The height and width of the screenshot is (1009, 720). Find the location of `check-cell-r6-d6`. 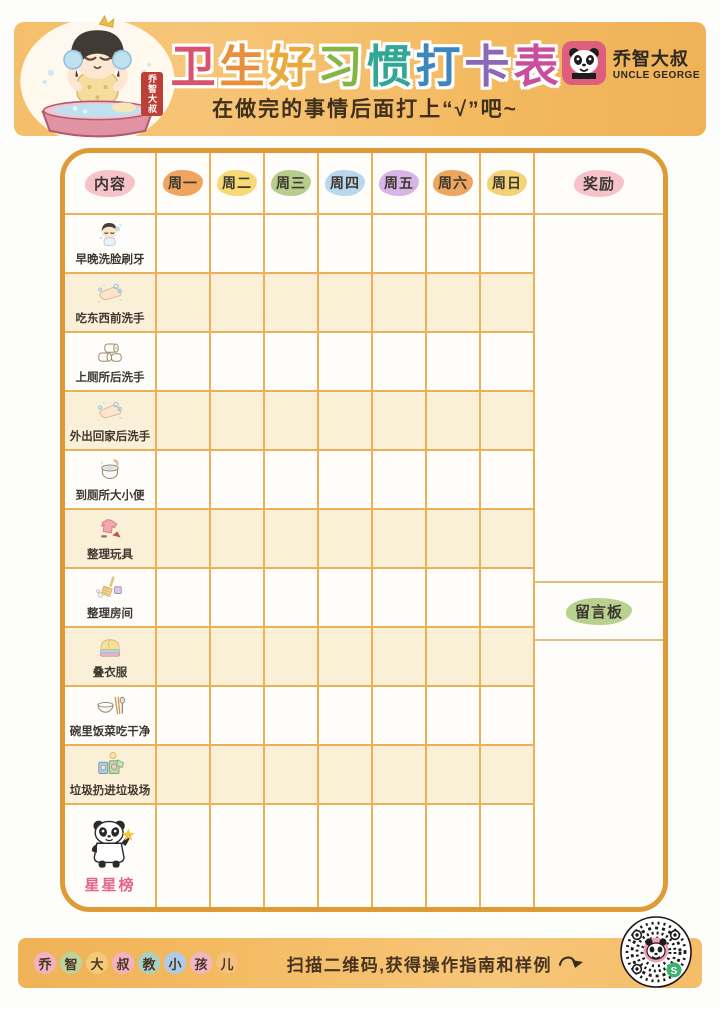

check-cell-r6-d6 is located at coordinates (454, 539).